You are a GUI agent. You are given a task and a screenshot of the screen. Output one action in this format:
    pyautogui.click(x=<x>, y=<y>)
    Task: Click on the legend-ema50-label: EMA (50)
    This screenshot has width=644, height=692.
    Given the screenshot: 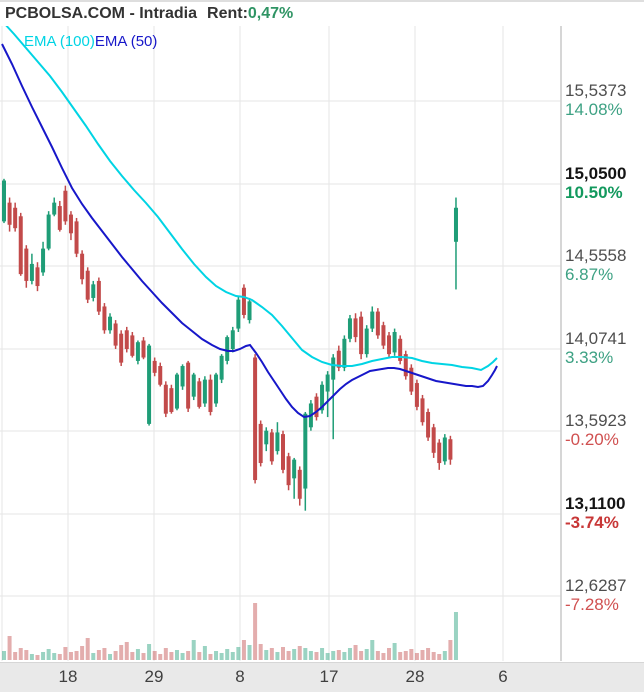 What is the action you would take?
    pyautogui.click(x=126, y=41)
    